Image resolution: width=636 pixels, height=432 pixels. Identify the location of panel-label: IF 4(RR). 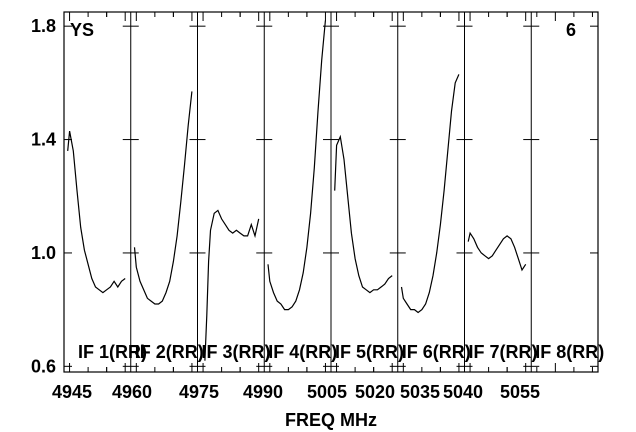
(302, 352).